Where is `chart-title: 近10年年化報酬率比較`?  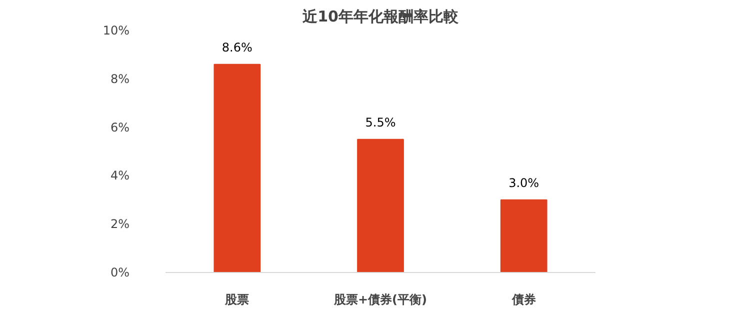
chart-title: 近10年年化報酬率比較 is located at coordinates (381, 17).